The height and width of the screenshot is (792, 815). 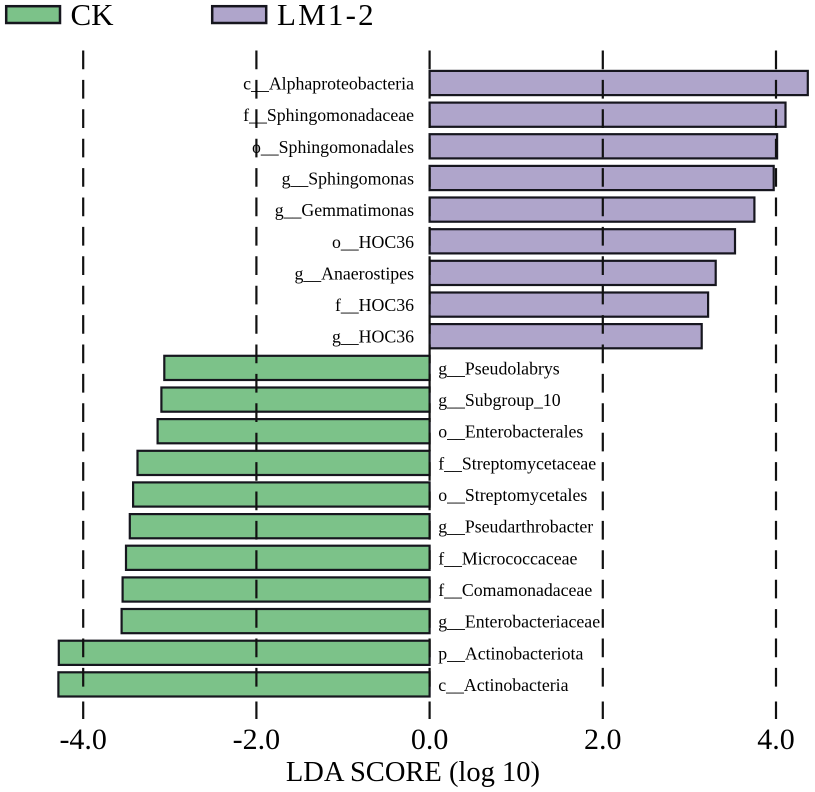 I want to click on svg-text: g__Gemmatimonas, so click(x=344, y=210).